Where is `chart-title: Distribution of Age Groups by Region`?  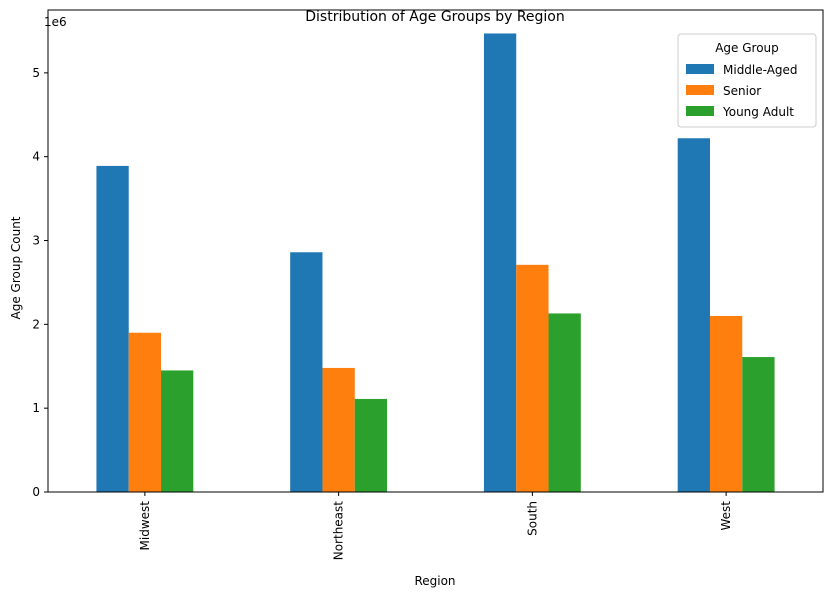
chart-title: Distribution of Age Groups by Region is located at coordinates (435, 17).